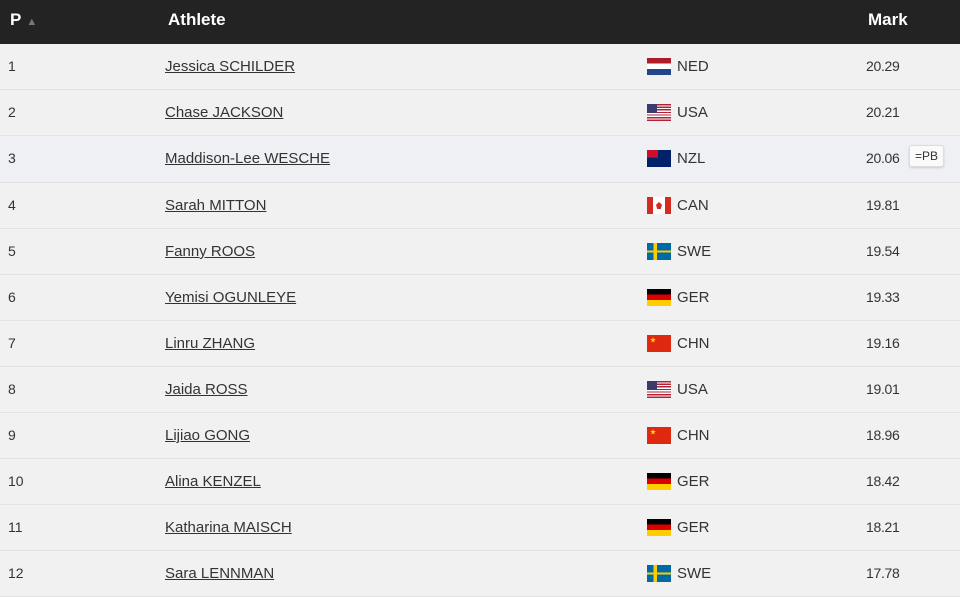  What do you see at coordinates (693, 66) in the screenshot?
I see `country-code: NED` at bounding box center [693, 66].